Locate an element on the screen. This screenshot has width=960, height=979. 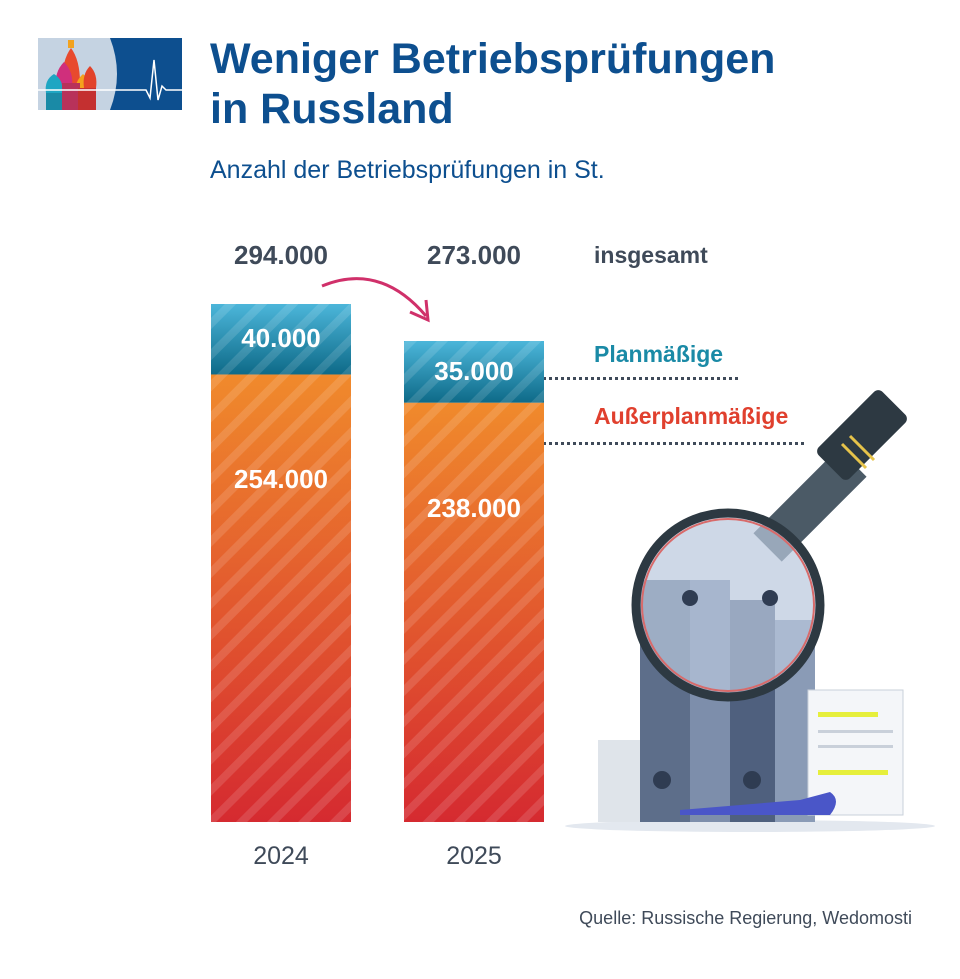
logo is located at coordinates (110, 74).